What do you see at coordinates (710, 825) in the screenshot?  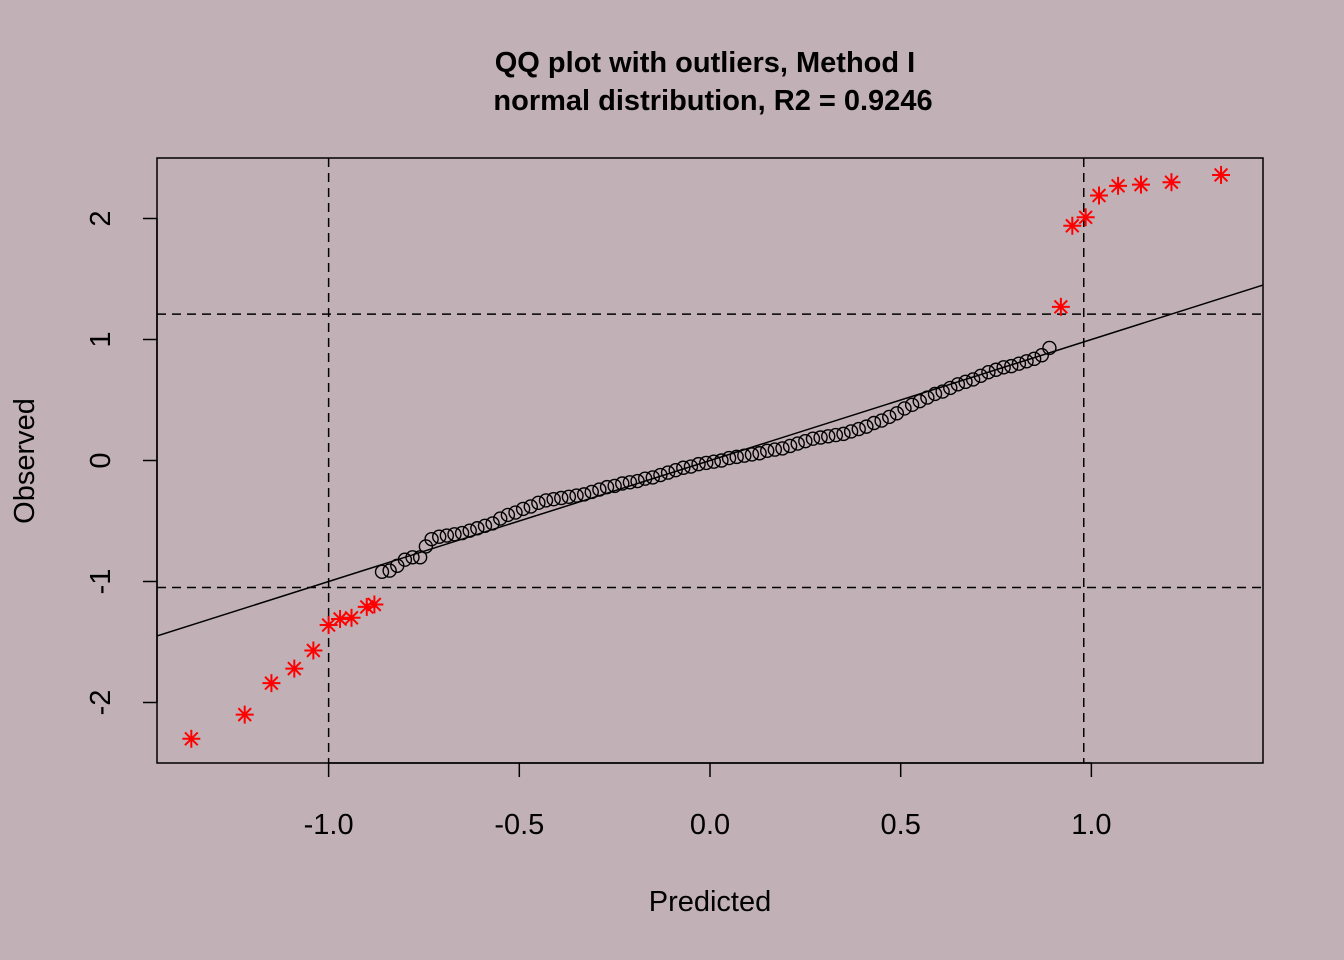 I see `x-tick-label: 0.0` at bounding box center [710, 825].